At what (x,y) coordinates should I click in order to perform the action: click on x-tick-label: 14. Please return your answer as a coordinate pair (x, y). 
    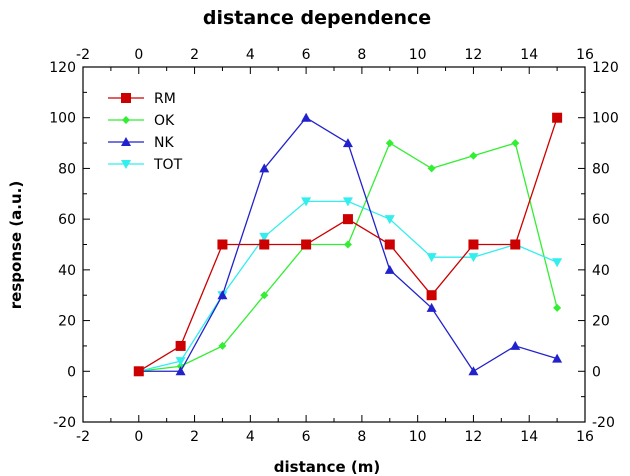
    Looking at the image, I should click on (529, 437).